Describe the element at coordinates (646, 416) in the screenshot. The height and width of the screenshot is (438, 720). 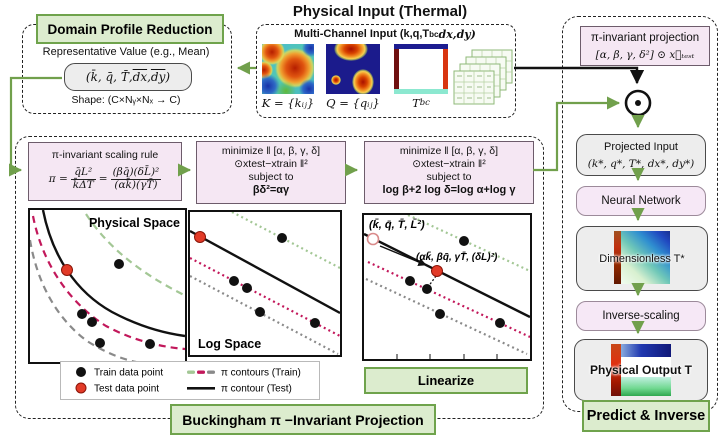
I see `predict-inverse-label: Predict & Inverse` at that location.